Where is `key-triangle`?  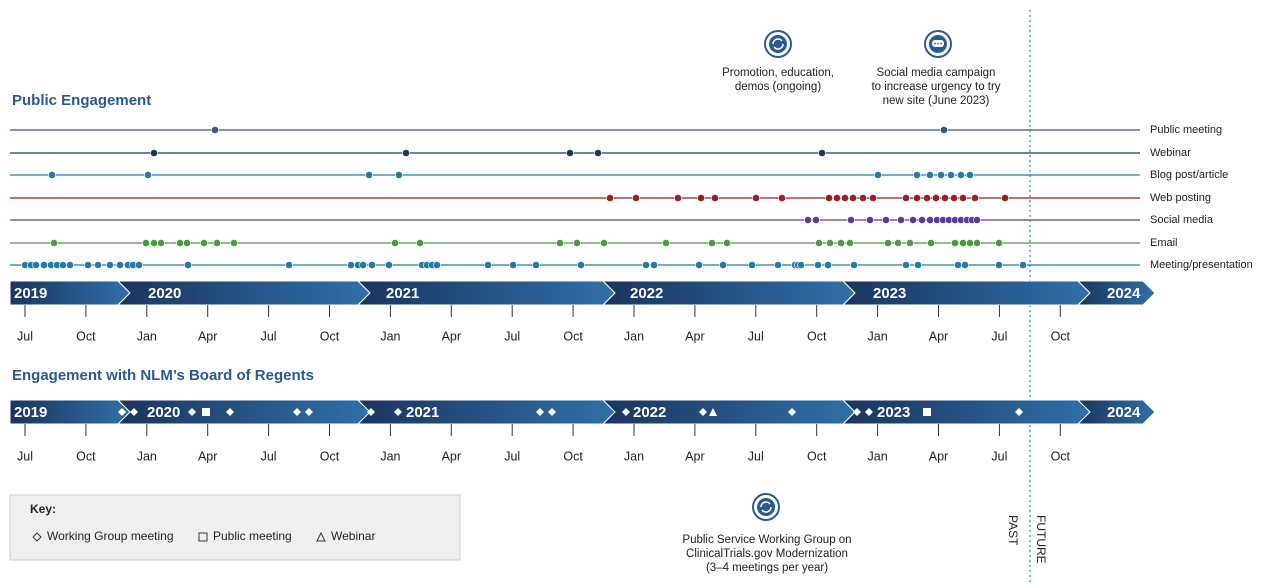
key-triangle is located at coordinates (321, 536).